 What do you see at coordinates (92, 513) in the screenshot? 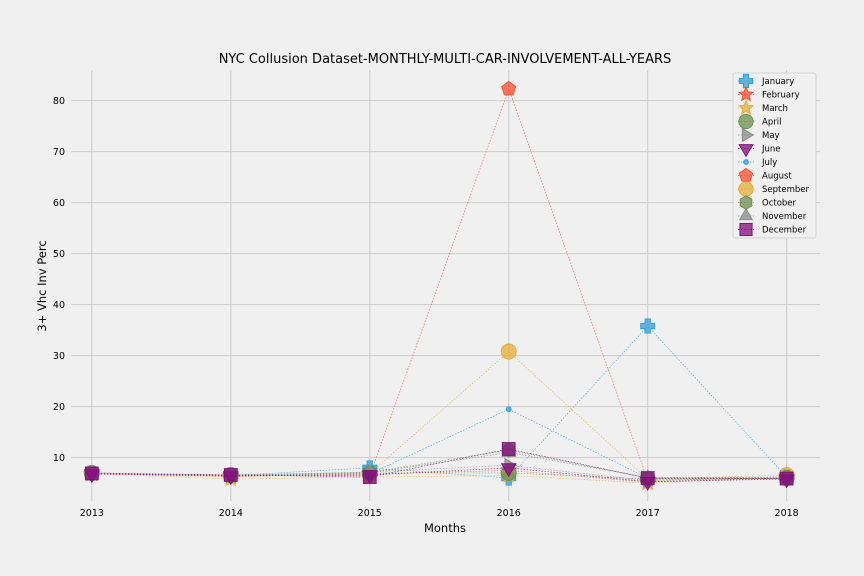
I see `x-tick-label: 2013` at bounding box center [92, 513].